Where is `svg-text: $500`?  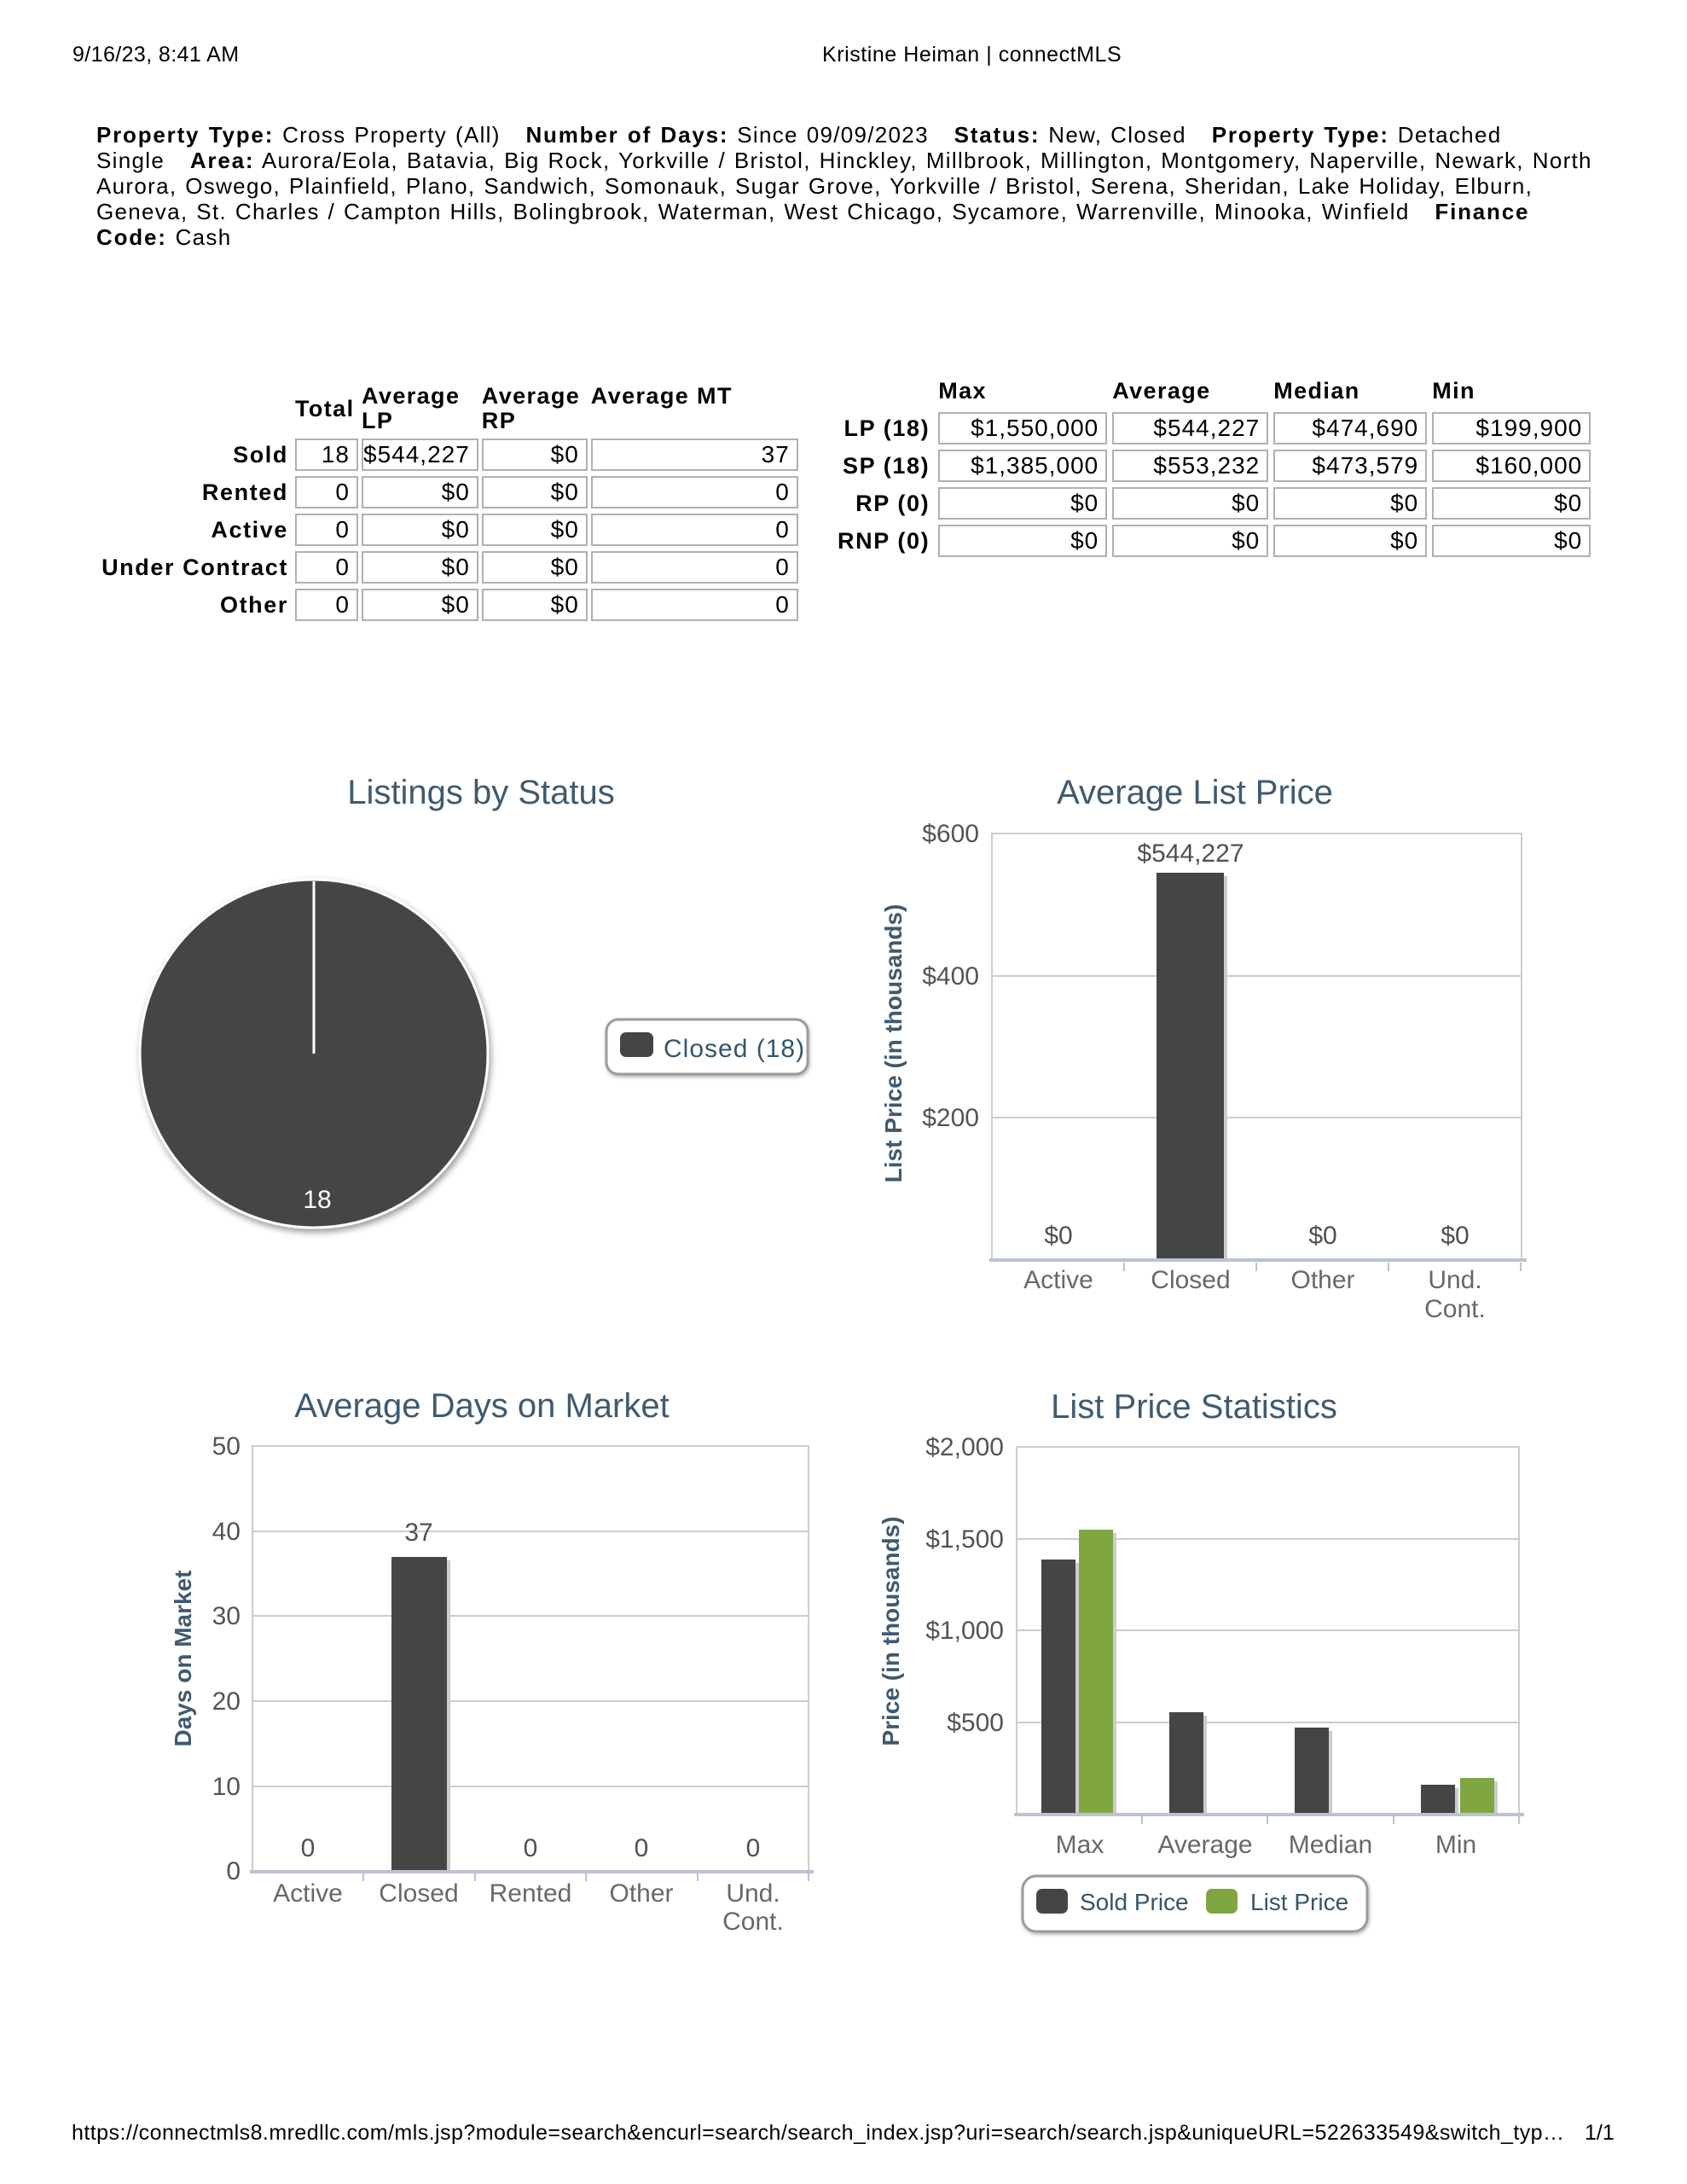 svg-text: $500 is located at coordinates (975, 1723).